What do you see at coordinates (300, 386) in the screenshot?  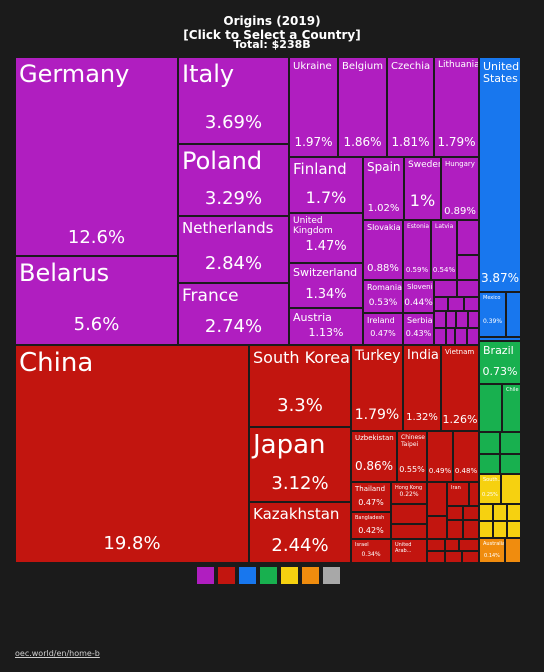 I see `treemap-cell-south-korea: South Korea 3.3%` at bounding box center [300, 386].